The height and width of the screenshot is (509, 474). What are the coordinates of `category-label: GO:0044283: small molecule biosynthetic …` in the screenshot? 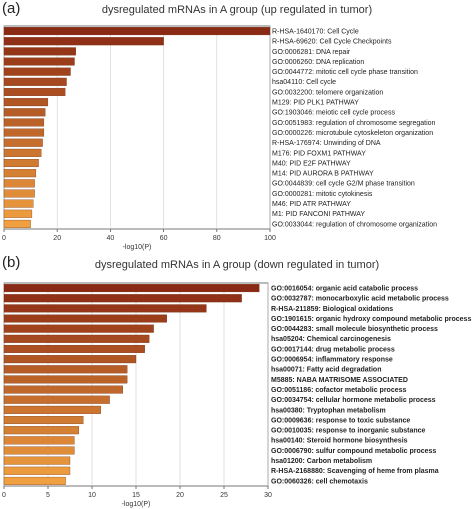 It's located at (354, 329).